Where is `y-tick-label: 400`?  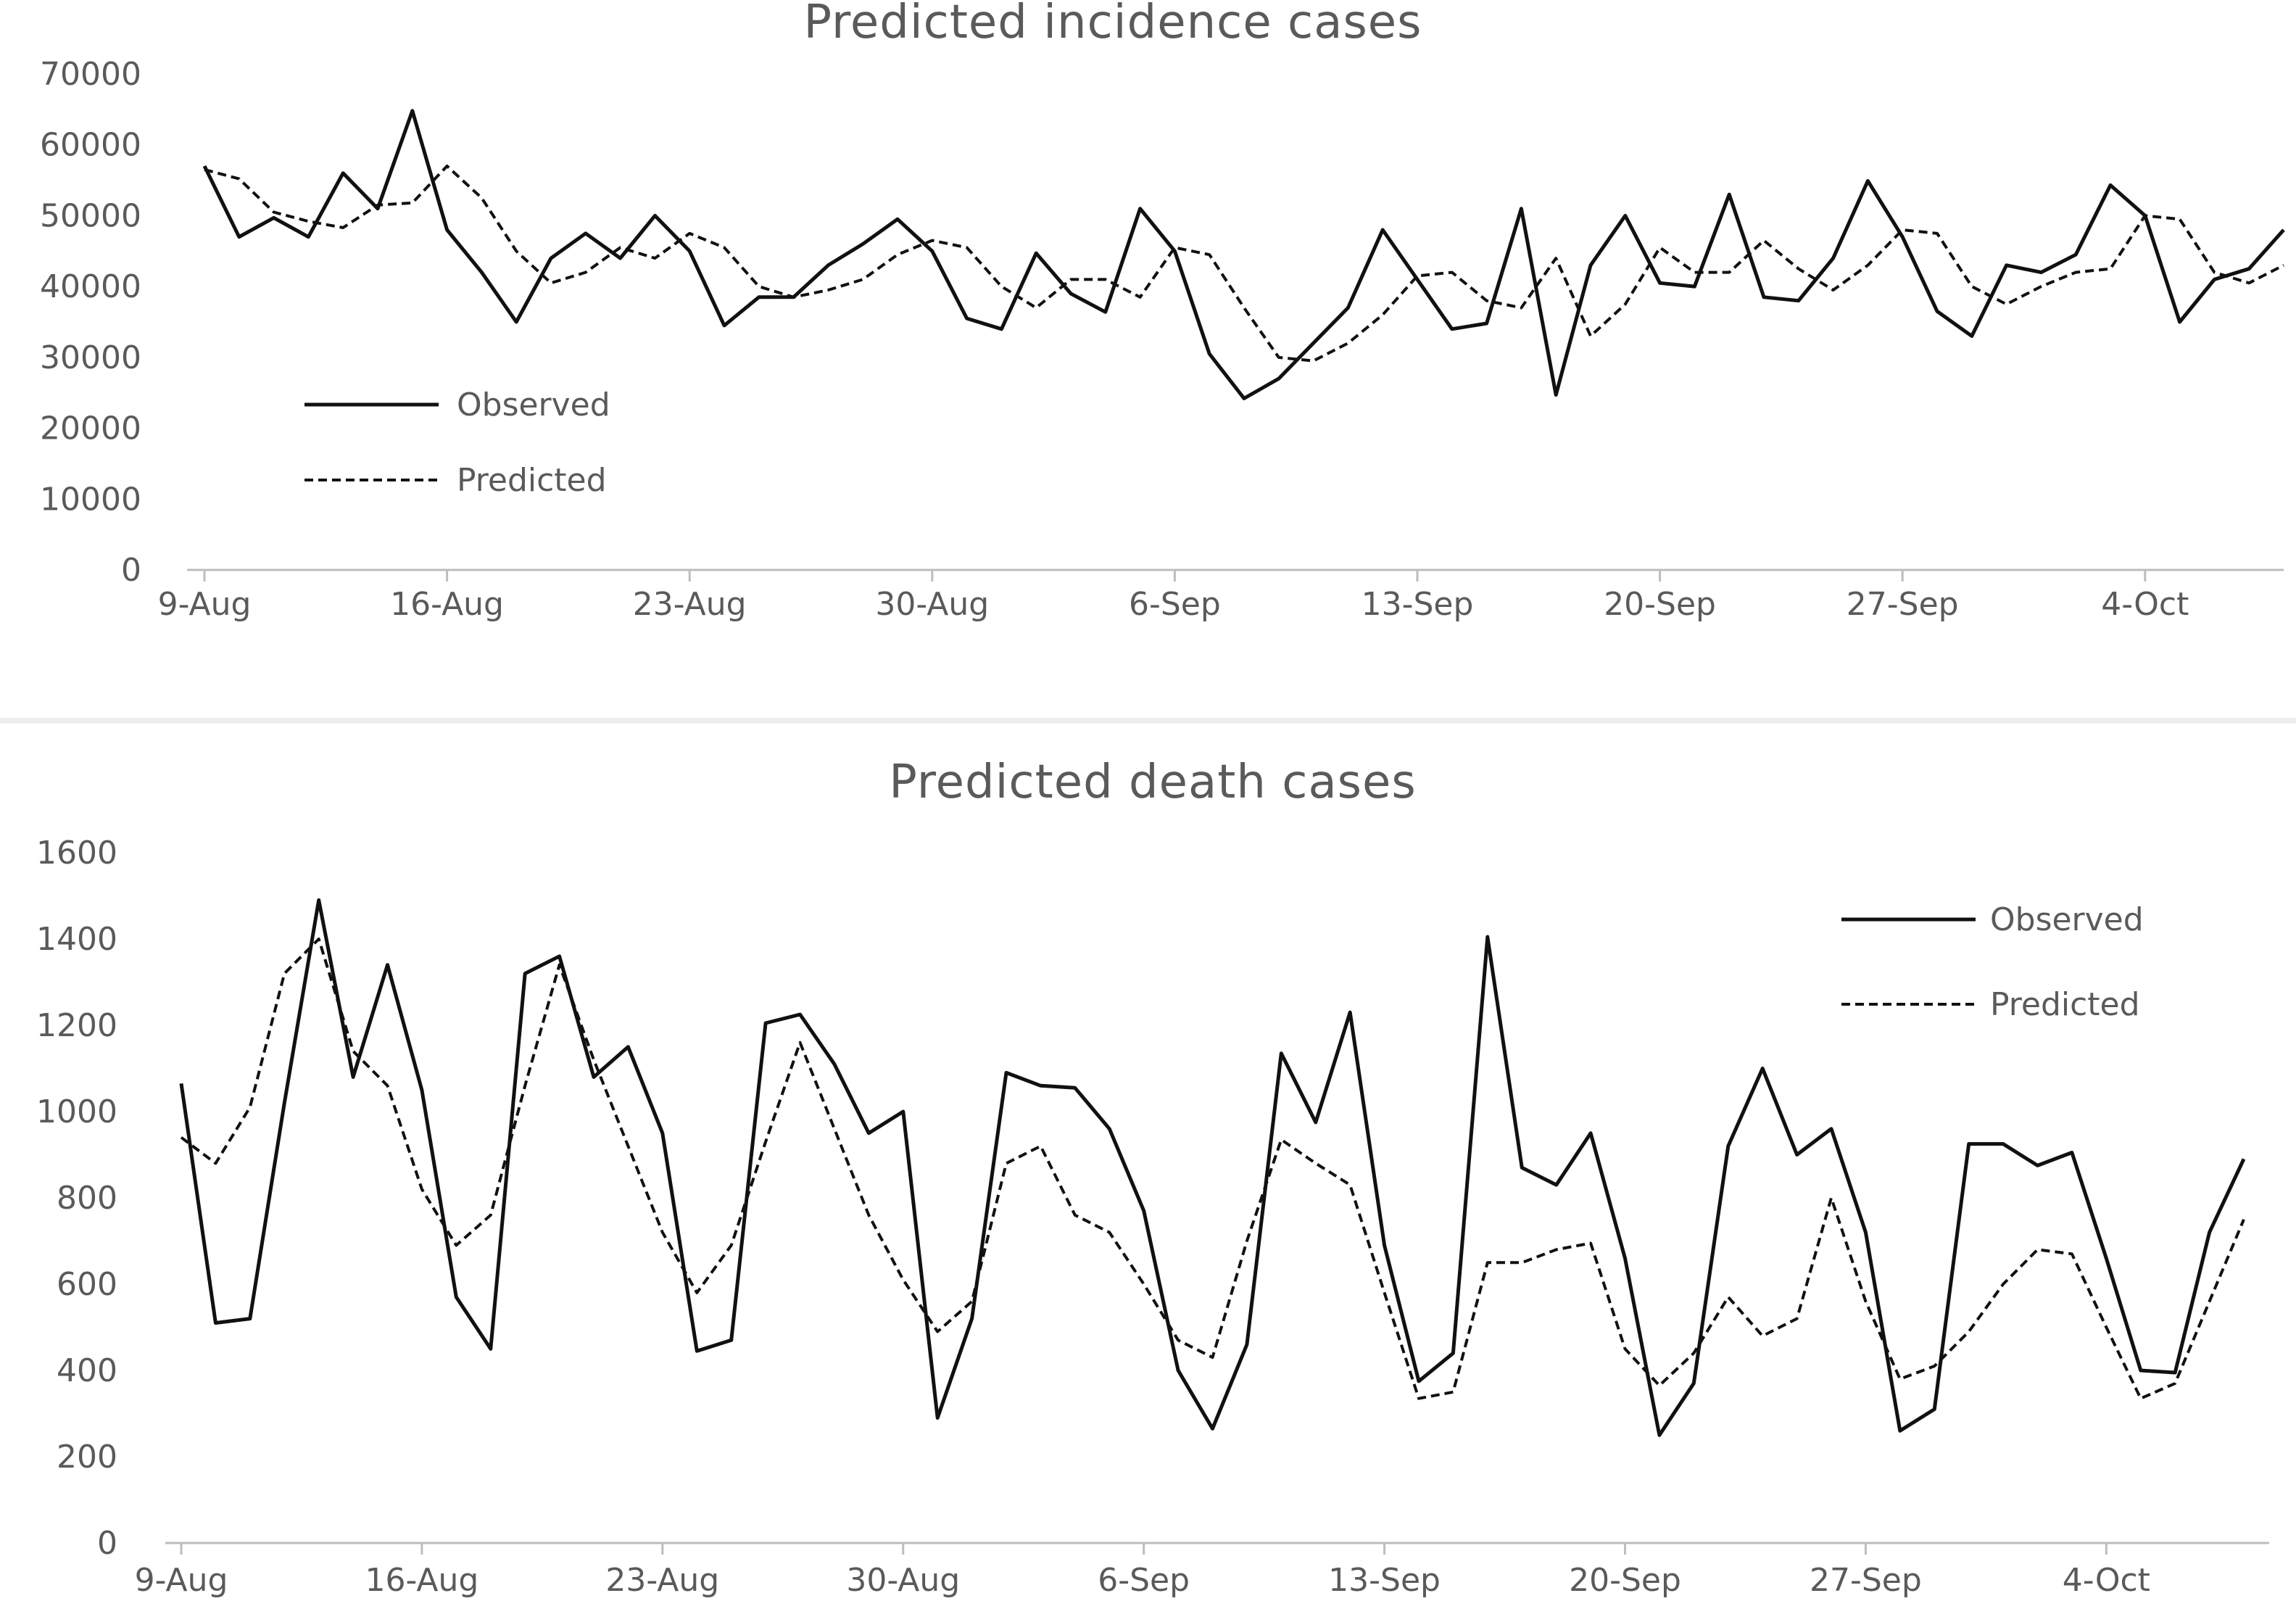 y-tick-label: 400 is located at coordinates (87, 1370).